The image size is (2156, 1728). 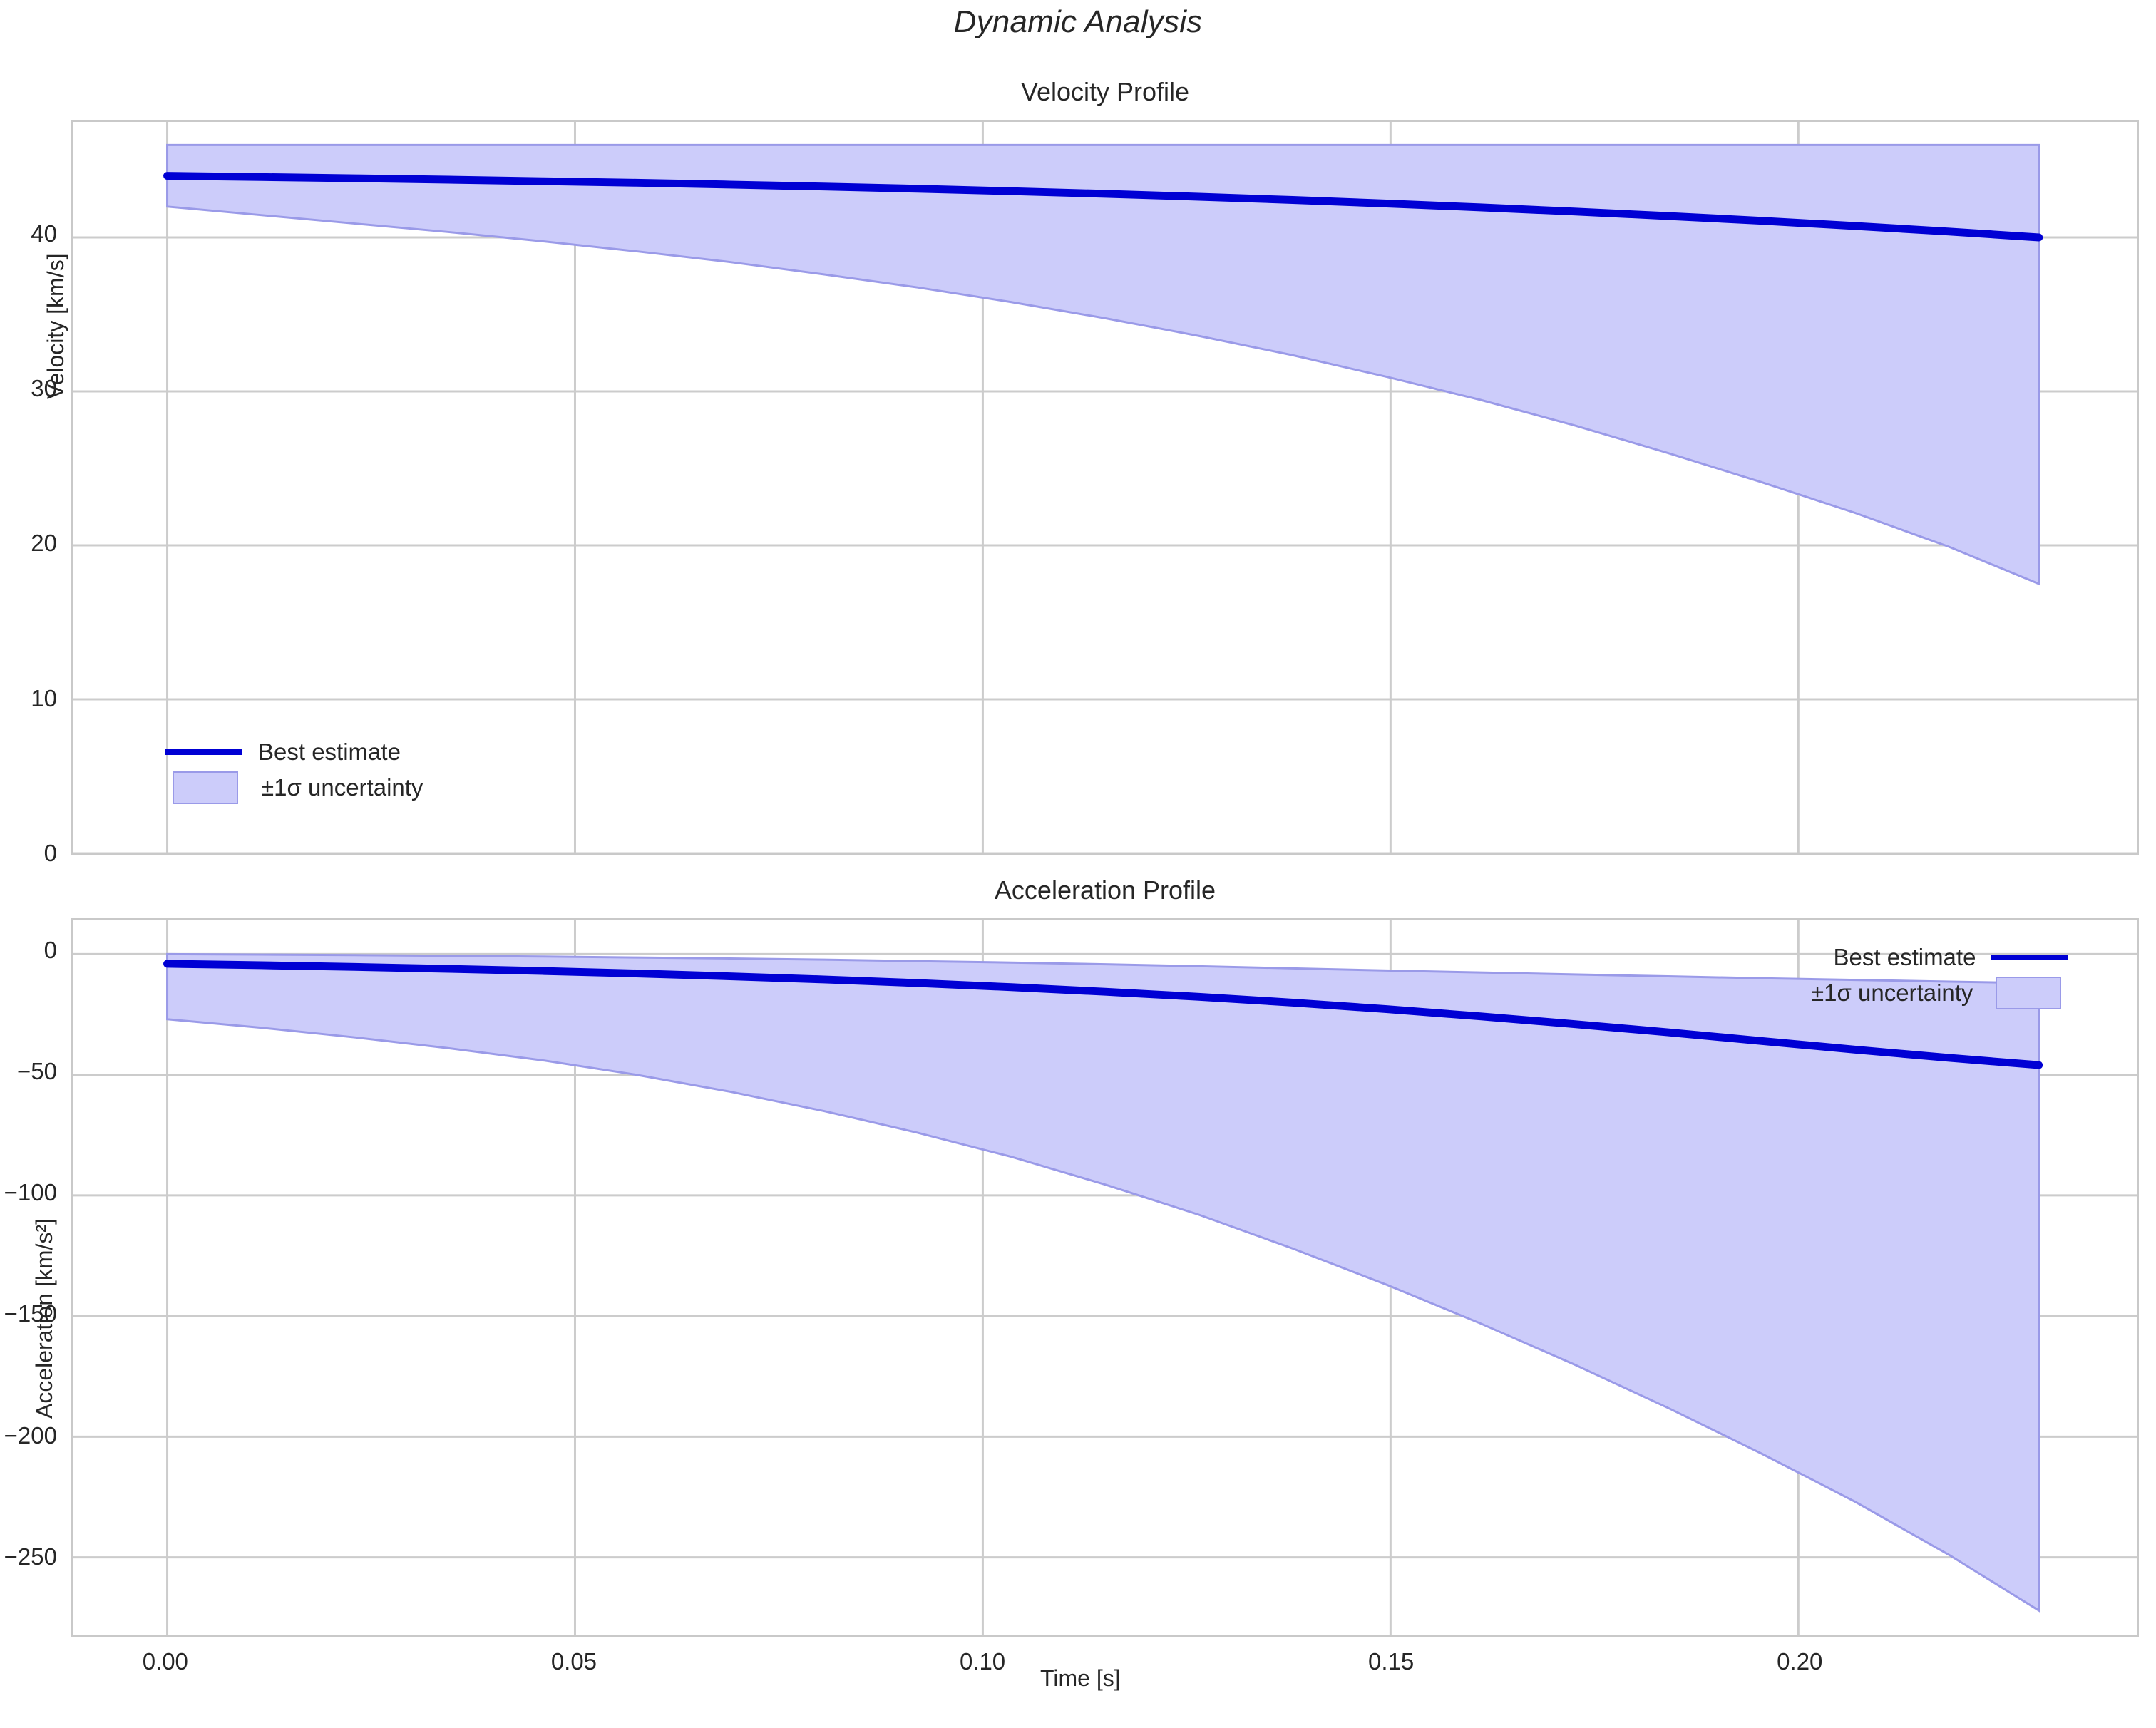 What do you see at coordinates (1800, 1661) in the screenshot?
I see `x-tick-label: 0.20` at bounding box center [1800, 1661].